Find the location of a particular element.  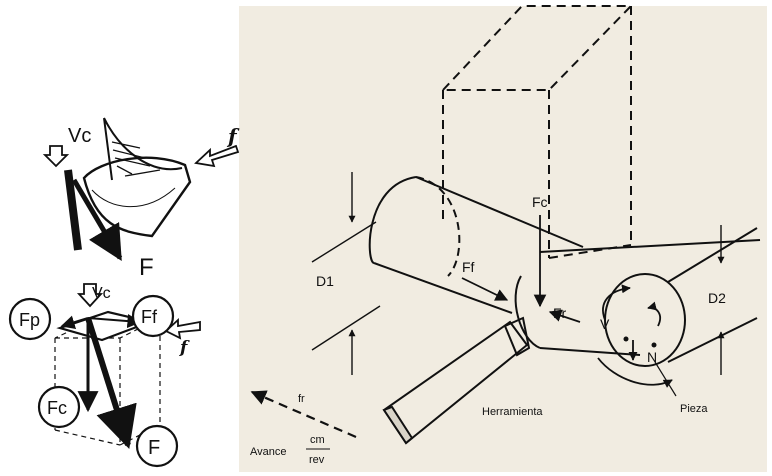

radial-force-arrow is located at coordinates (564, 316).